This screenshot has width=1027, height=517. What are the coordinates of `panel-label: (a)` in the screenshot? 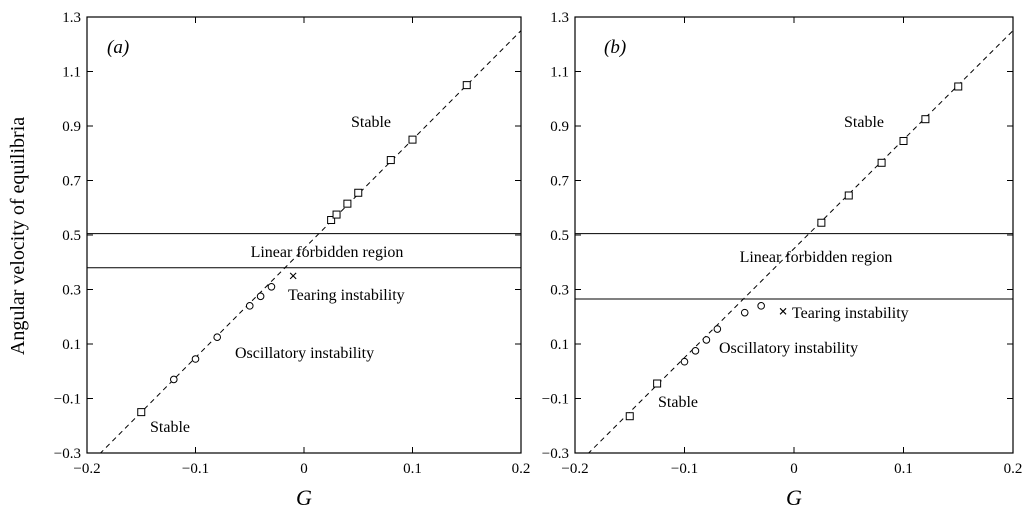 It's located at (118, 47).